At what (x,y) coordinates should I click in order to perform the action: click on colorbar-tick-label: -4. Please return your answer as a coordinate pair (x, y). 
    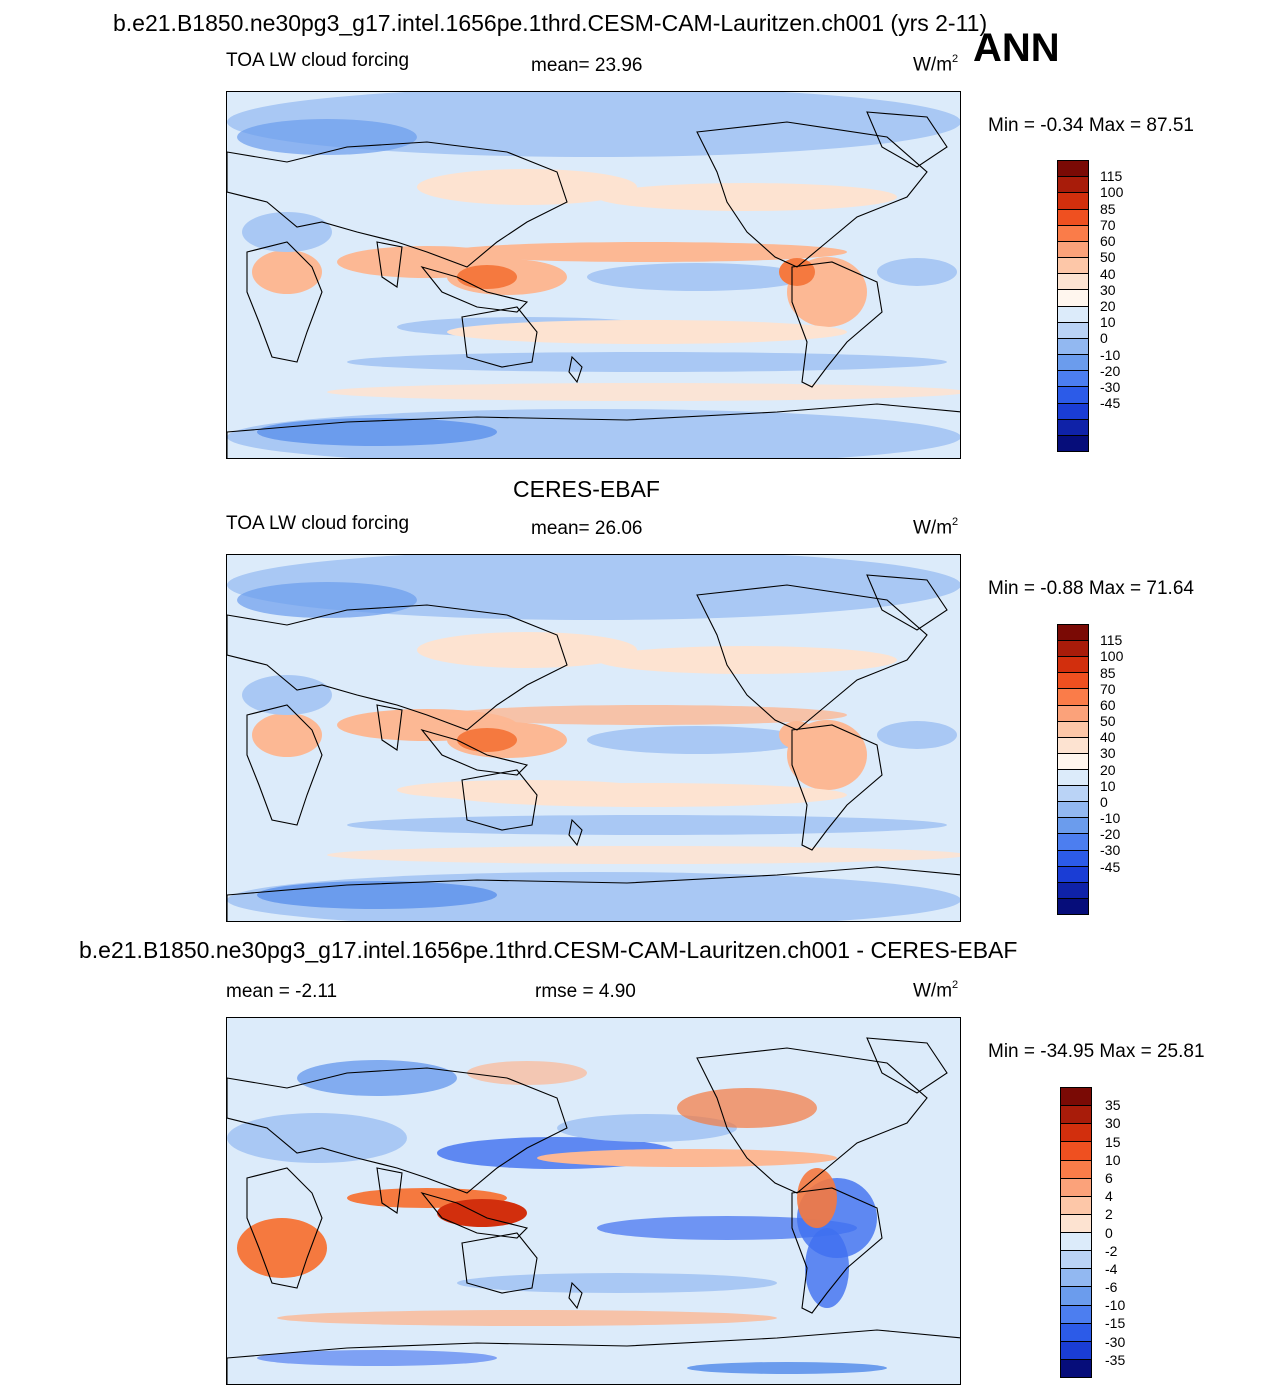
    Looking at the image, I should click on (1111, 1268).